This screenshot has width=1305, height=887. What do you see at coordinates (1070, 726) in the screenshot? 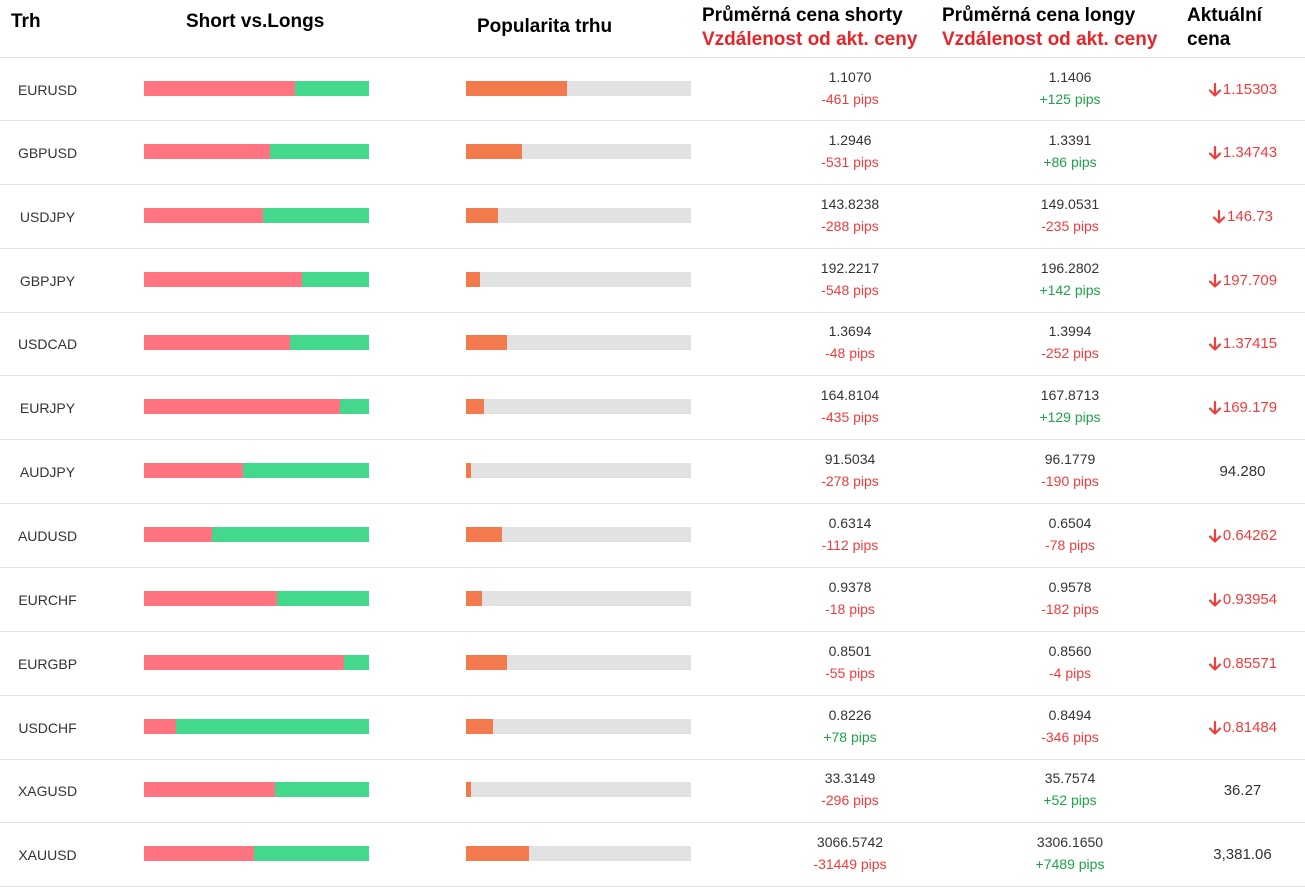
I see `avg-long-cell: 0.8494 -346 pips` at bounding box center [1070, 726].